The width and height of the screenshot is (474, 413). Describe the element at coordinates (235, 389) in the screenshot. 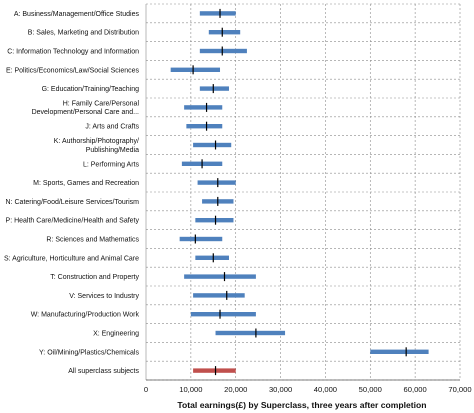

I see `x-tick-label: 20,000` at that location.